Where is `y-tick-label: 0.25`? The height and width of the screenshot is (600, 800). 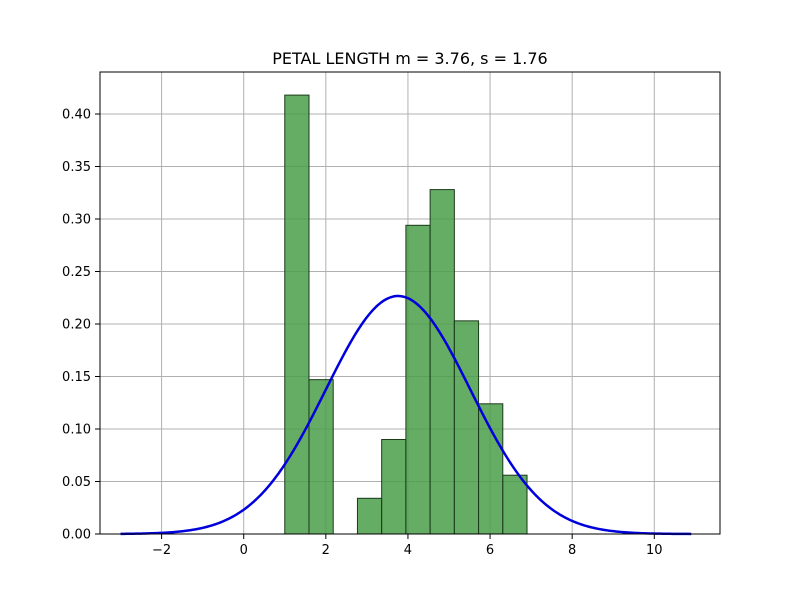
y-tick-label: 0.25 is located at coordinates (76, 272).